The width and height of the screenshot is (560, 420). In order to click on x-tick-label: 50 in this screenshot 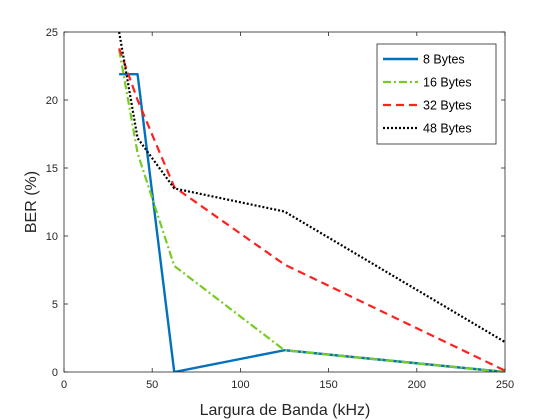, I will do `click(152, 385)`.